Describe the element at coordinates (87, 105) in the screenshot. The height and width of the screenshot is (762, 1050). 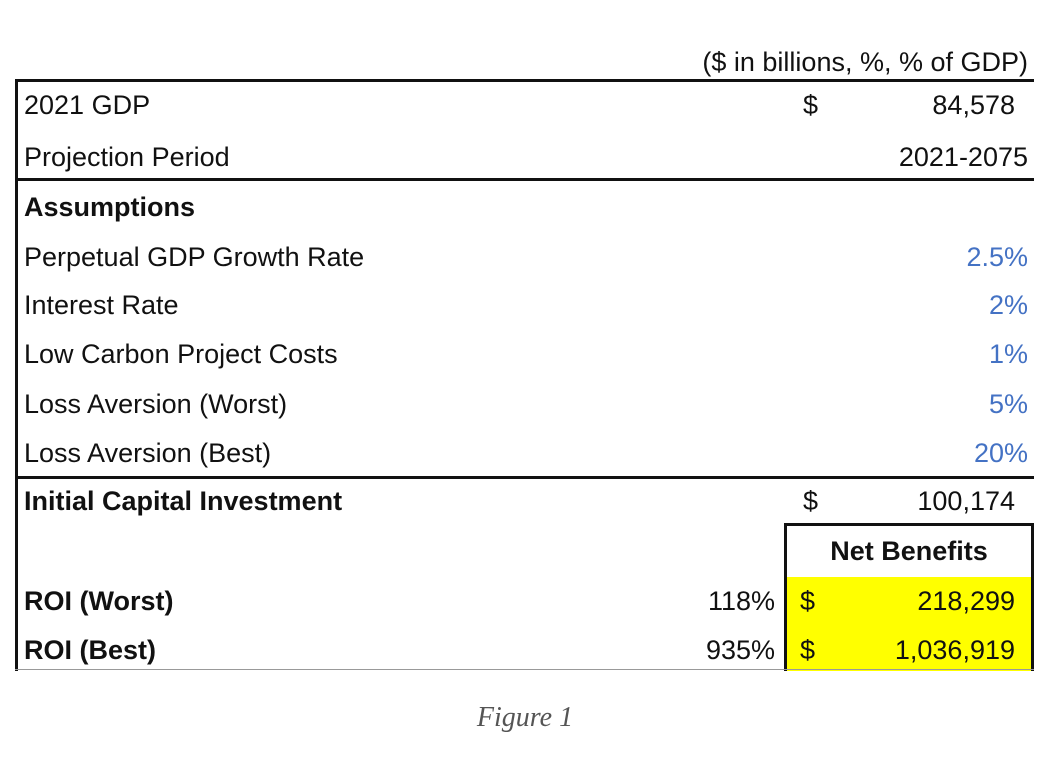
I see `row-label: 2021 GDP` at that location.